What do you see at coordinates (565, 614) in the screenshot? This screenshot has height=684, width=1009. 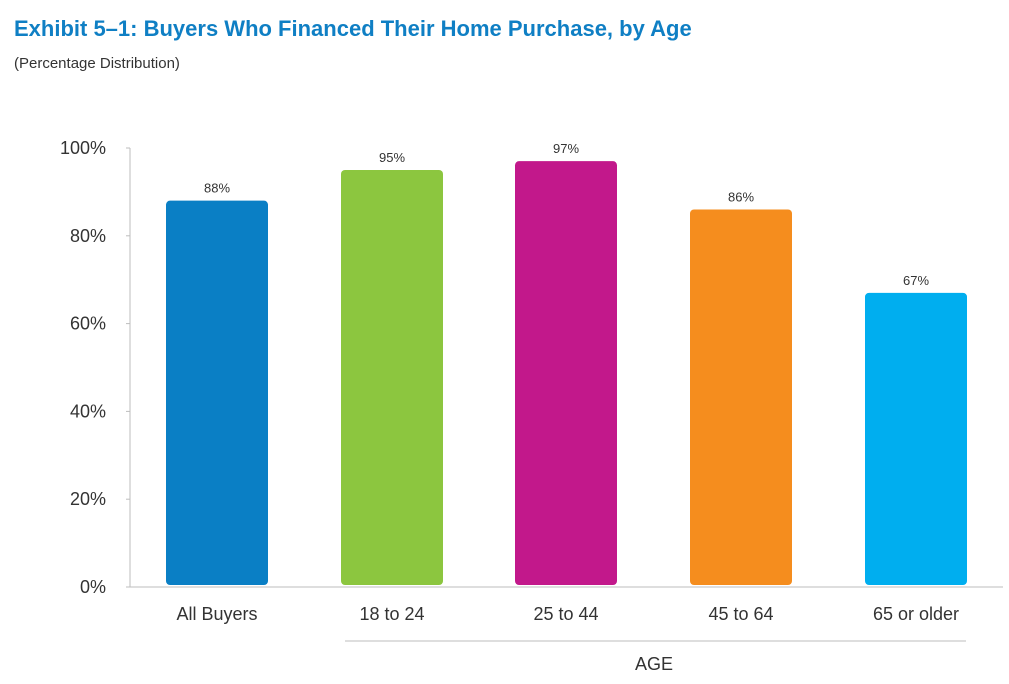 I see `x-tick-label: 25 to 44` at bounding box center [565, 614].